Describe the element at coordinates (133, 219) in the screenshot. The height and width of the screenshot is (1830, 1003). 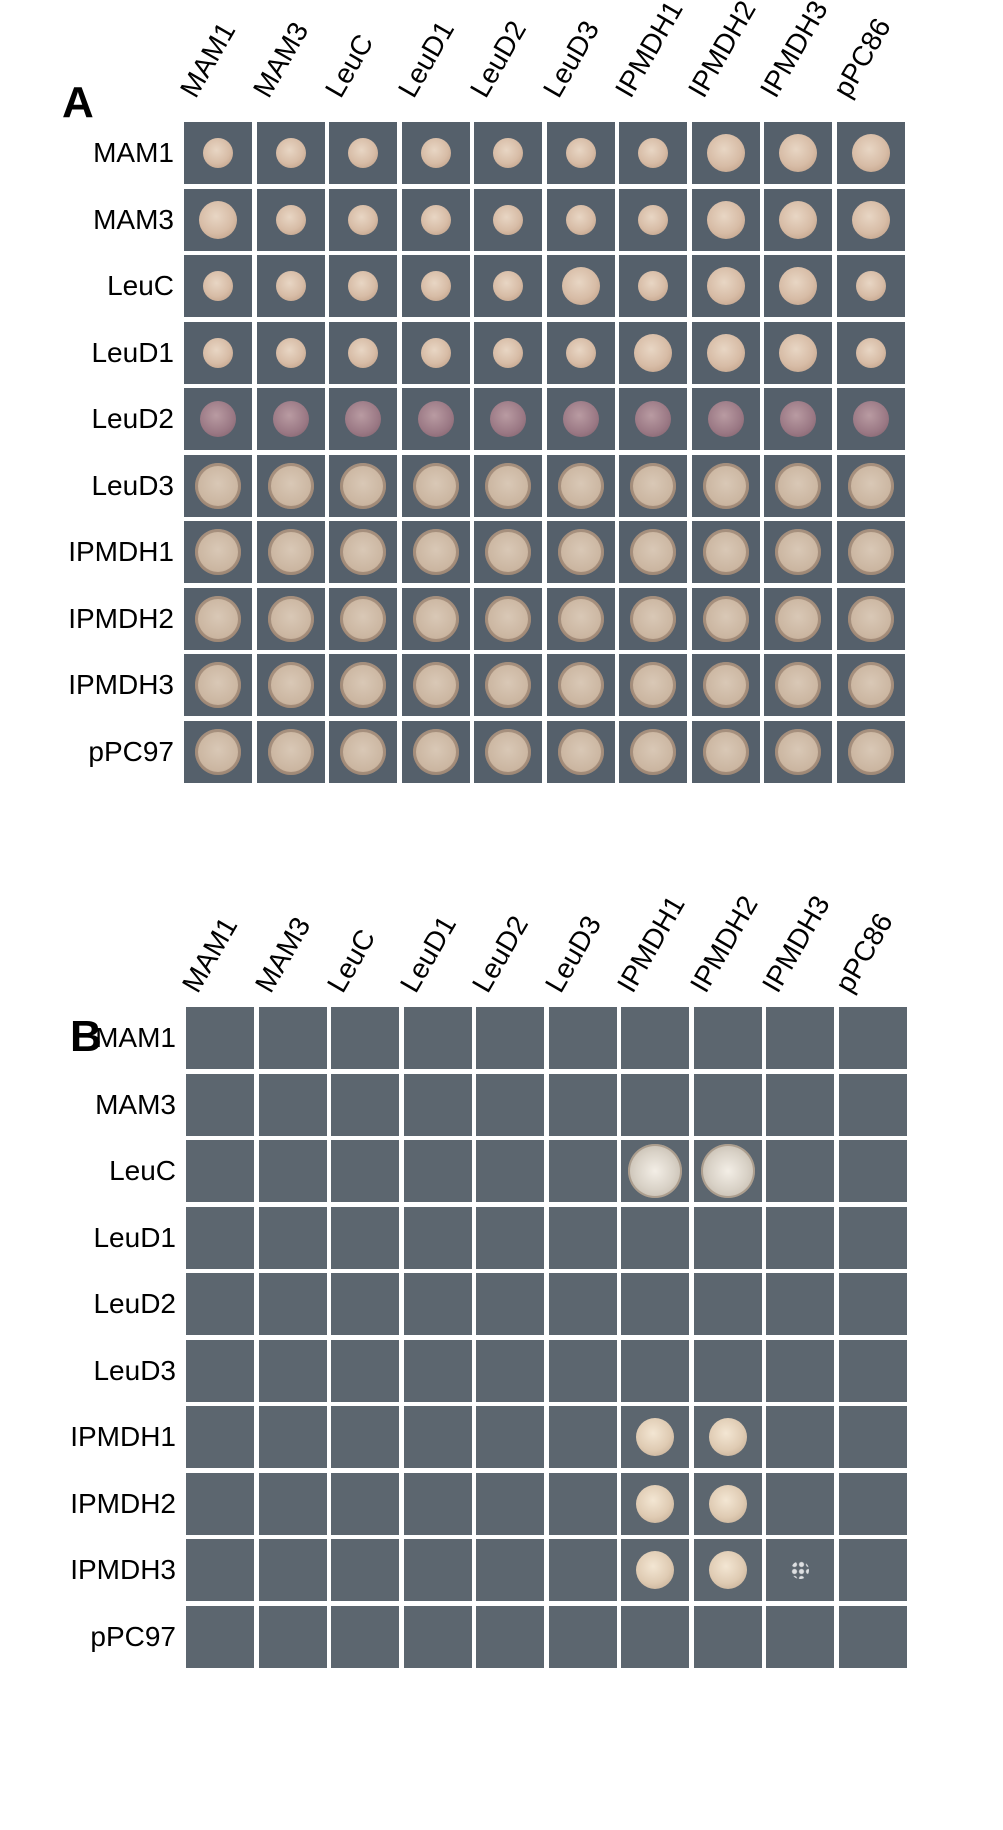
I see `row-label: MAM3` at that location.